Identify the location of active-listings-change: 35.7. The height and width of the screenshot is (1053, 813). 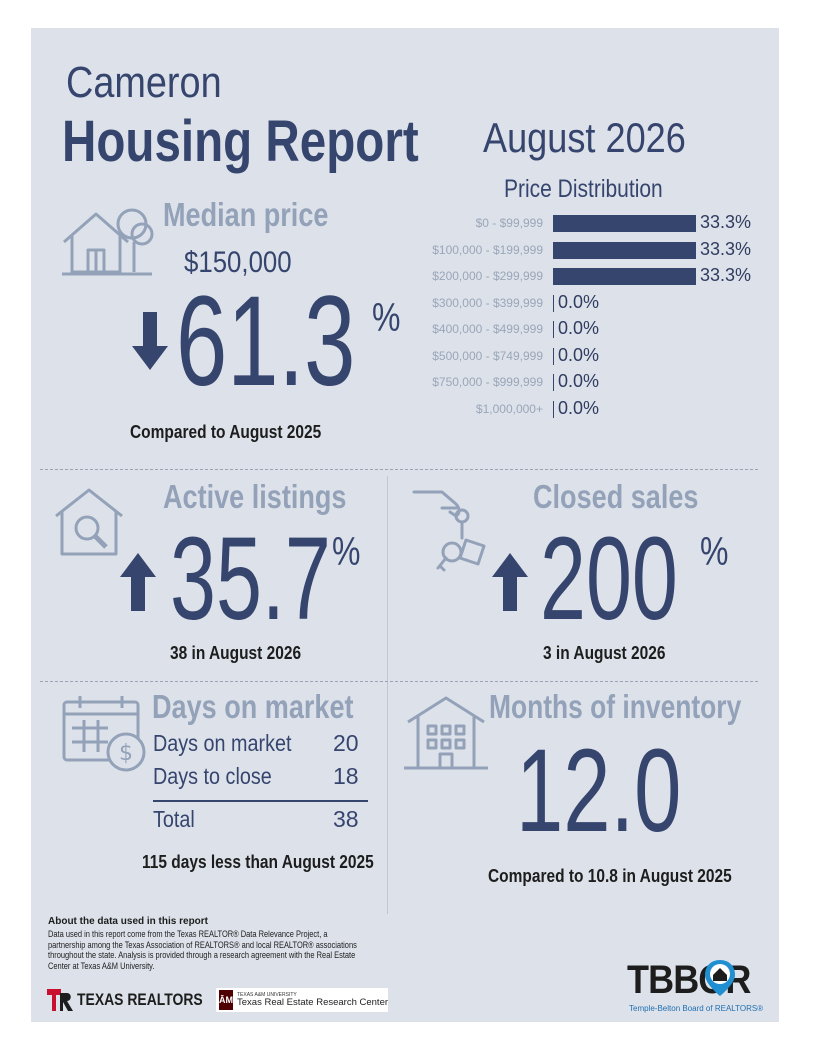
(250, 579).